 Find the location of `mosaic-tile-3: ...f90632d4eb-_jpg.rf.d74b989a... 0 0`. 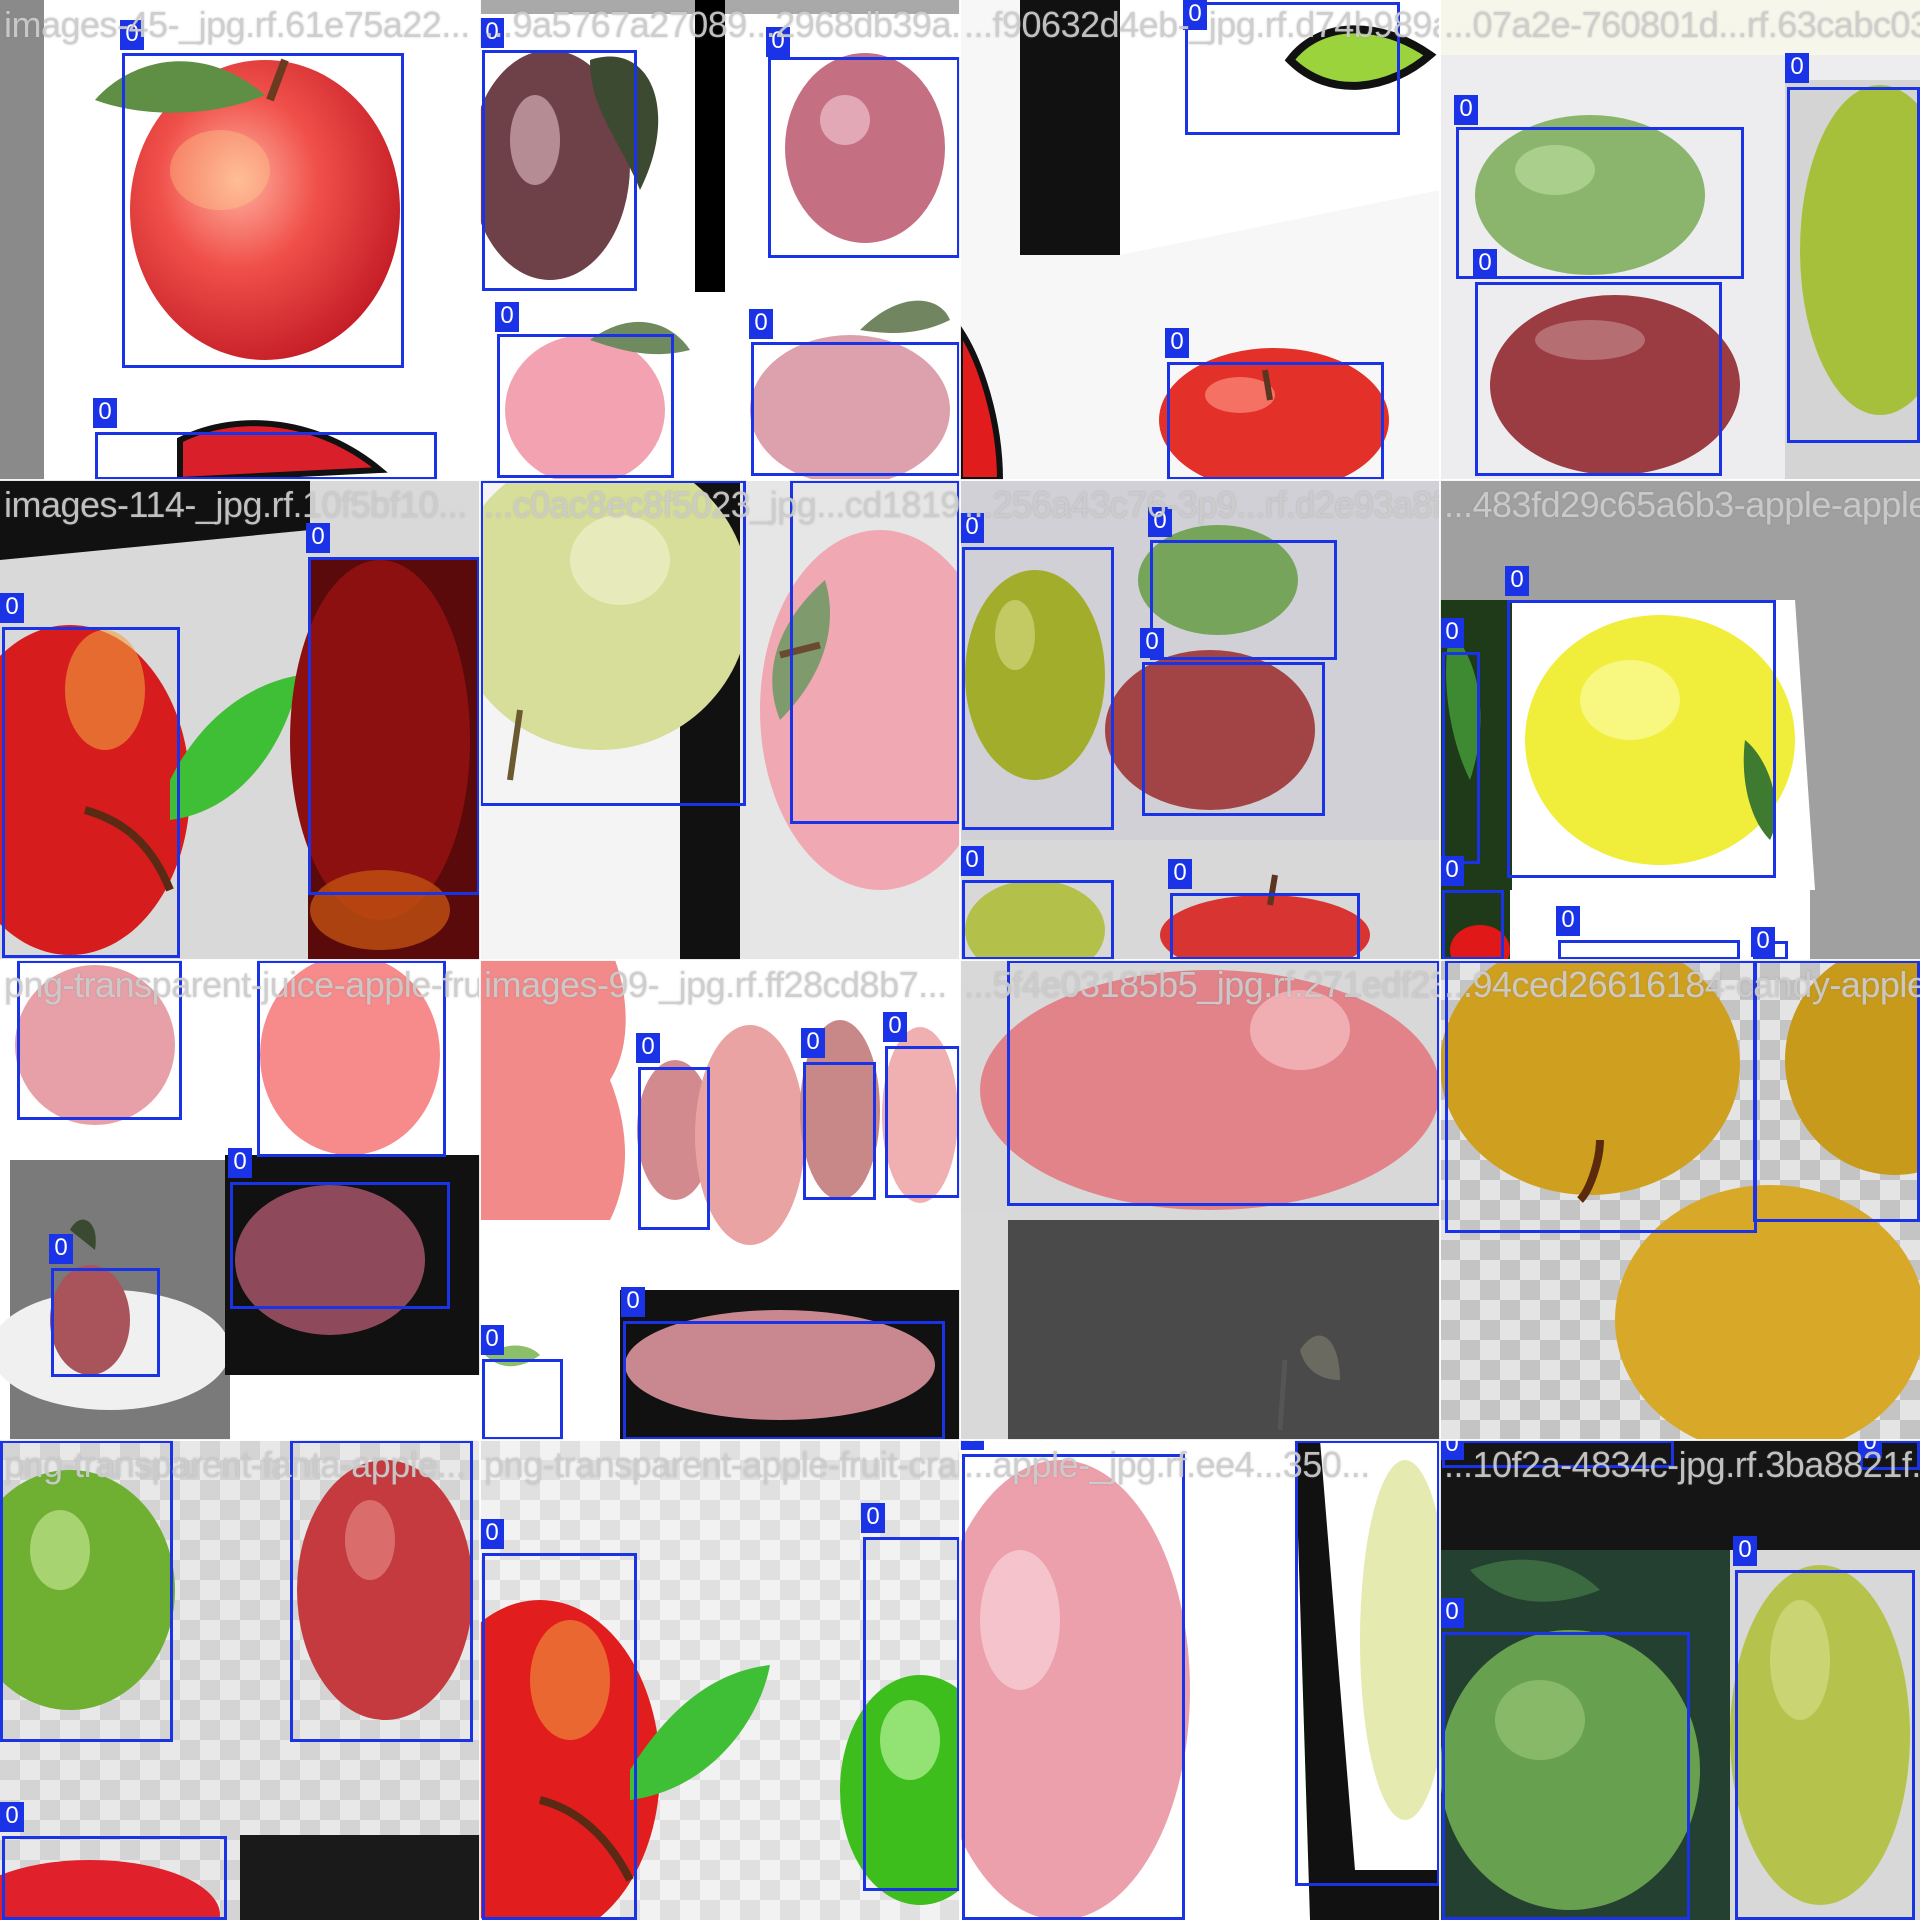

mosaic-tile-3: ...f90632d4eb-_jpg.rf.d74b989a... 0 0 is located at coordinates (1200, 240).